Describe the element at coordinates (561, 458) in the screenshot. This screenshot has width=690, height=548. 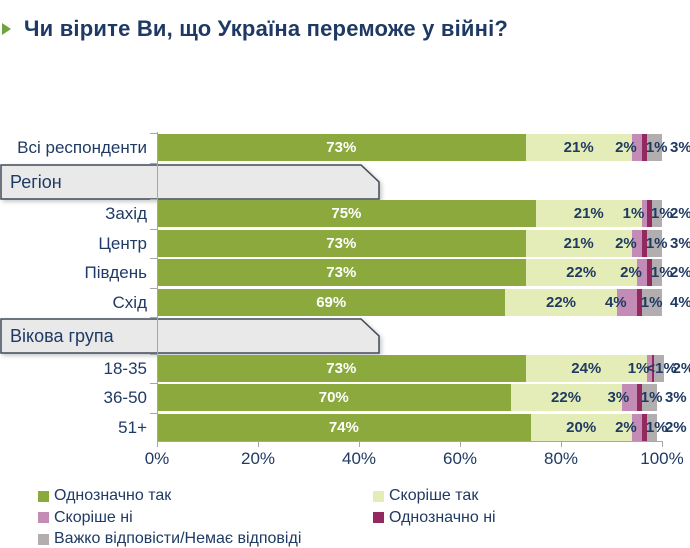
I see `x-tick-label: 80%` at that location.